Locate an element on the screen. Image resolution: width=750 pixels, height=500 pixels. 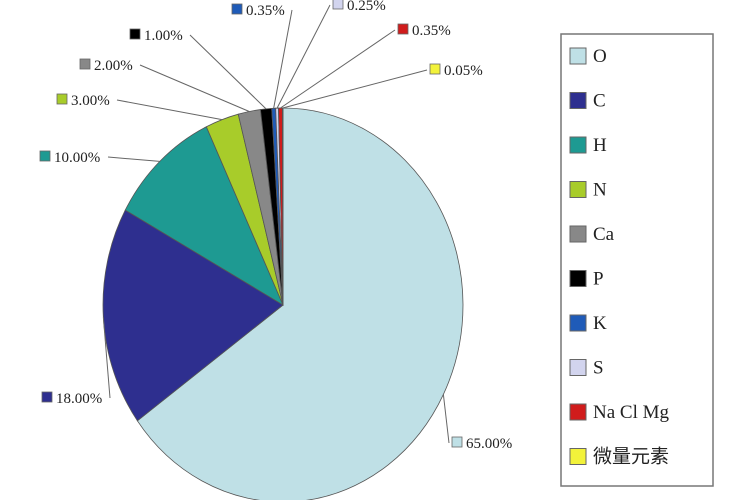
data-label: 0.05% is located at coordinates (463, 71).